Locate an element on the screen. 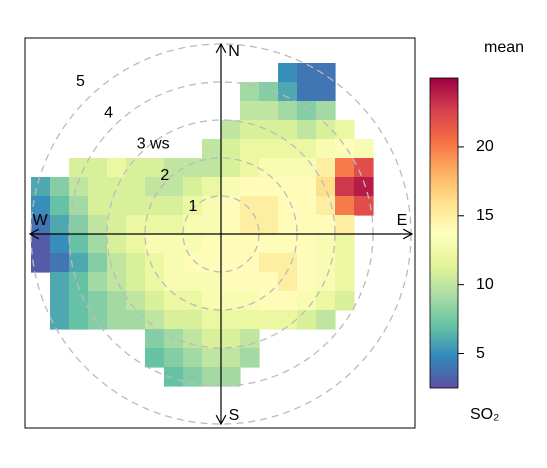 This screenshot has height=468, width=547. ring-label: 1 is located at coordinates (192, 206).